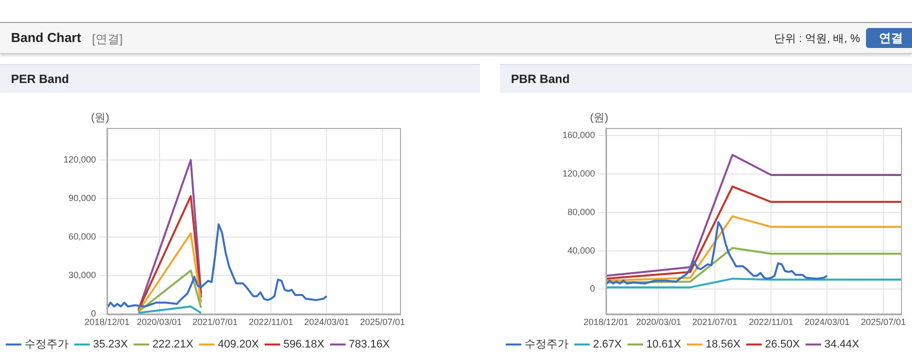 The image size is (912, 364). What do you see at coordinates (842, 344) in the screenshot?
I see `legend-label: 34.44X` at bounding box center [842, 344].